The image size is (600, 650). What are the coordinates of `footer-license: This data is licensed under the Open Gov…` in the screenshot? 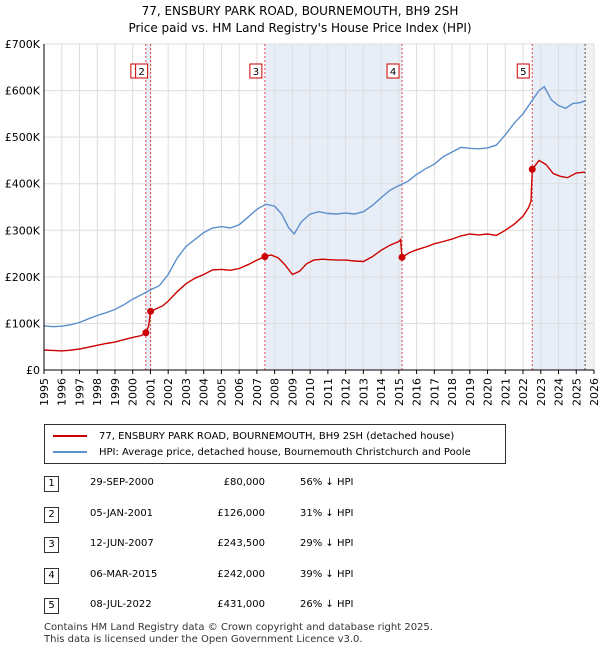 It's located at (203, 639).